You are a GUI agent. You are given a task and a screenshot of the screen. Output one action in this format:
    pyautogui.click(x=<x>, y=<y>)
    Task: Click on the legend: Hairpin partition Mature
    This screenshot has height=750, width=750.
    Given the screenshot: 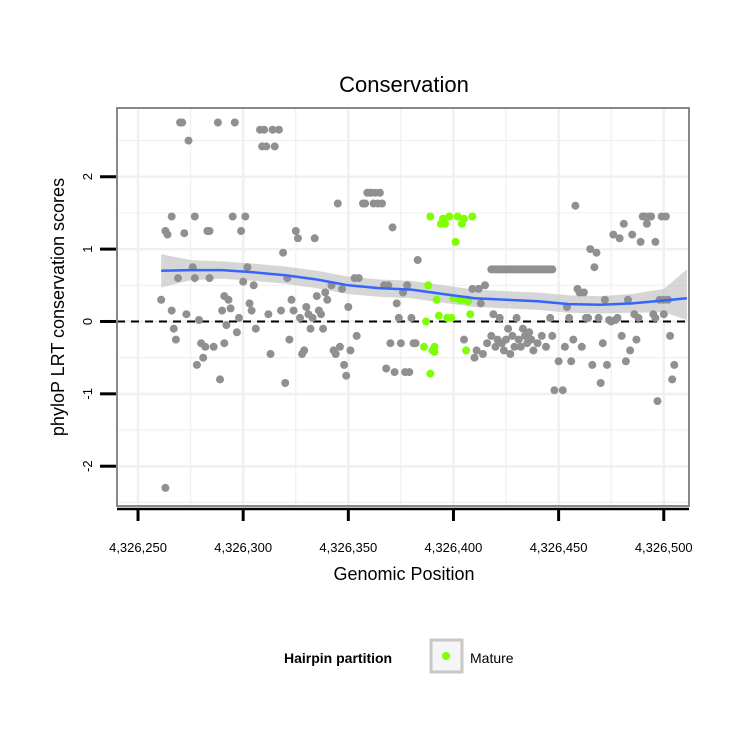 What is the action you would take?
    pyautogui.click(x=399, y=656)
    